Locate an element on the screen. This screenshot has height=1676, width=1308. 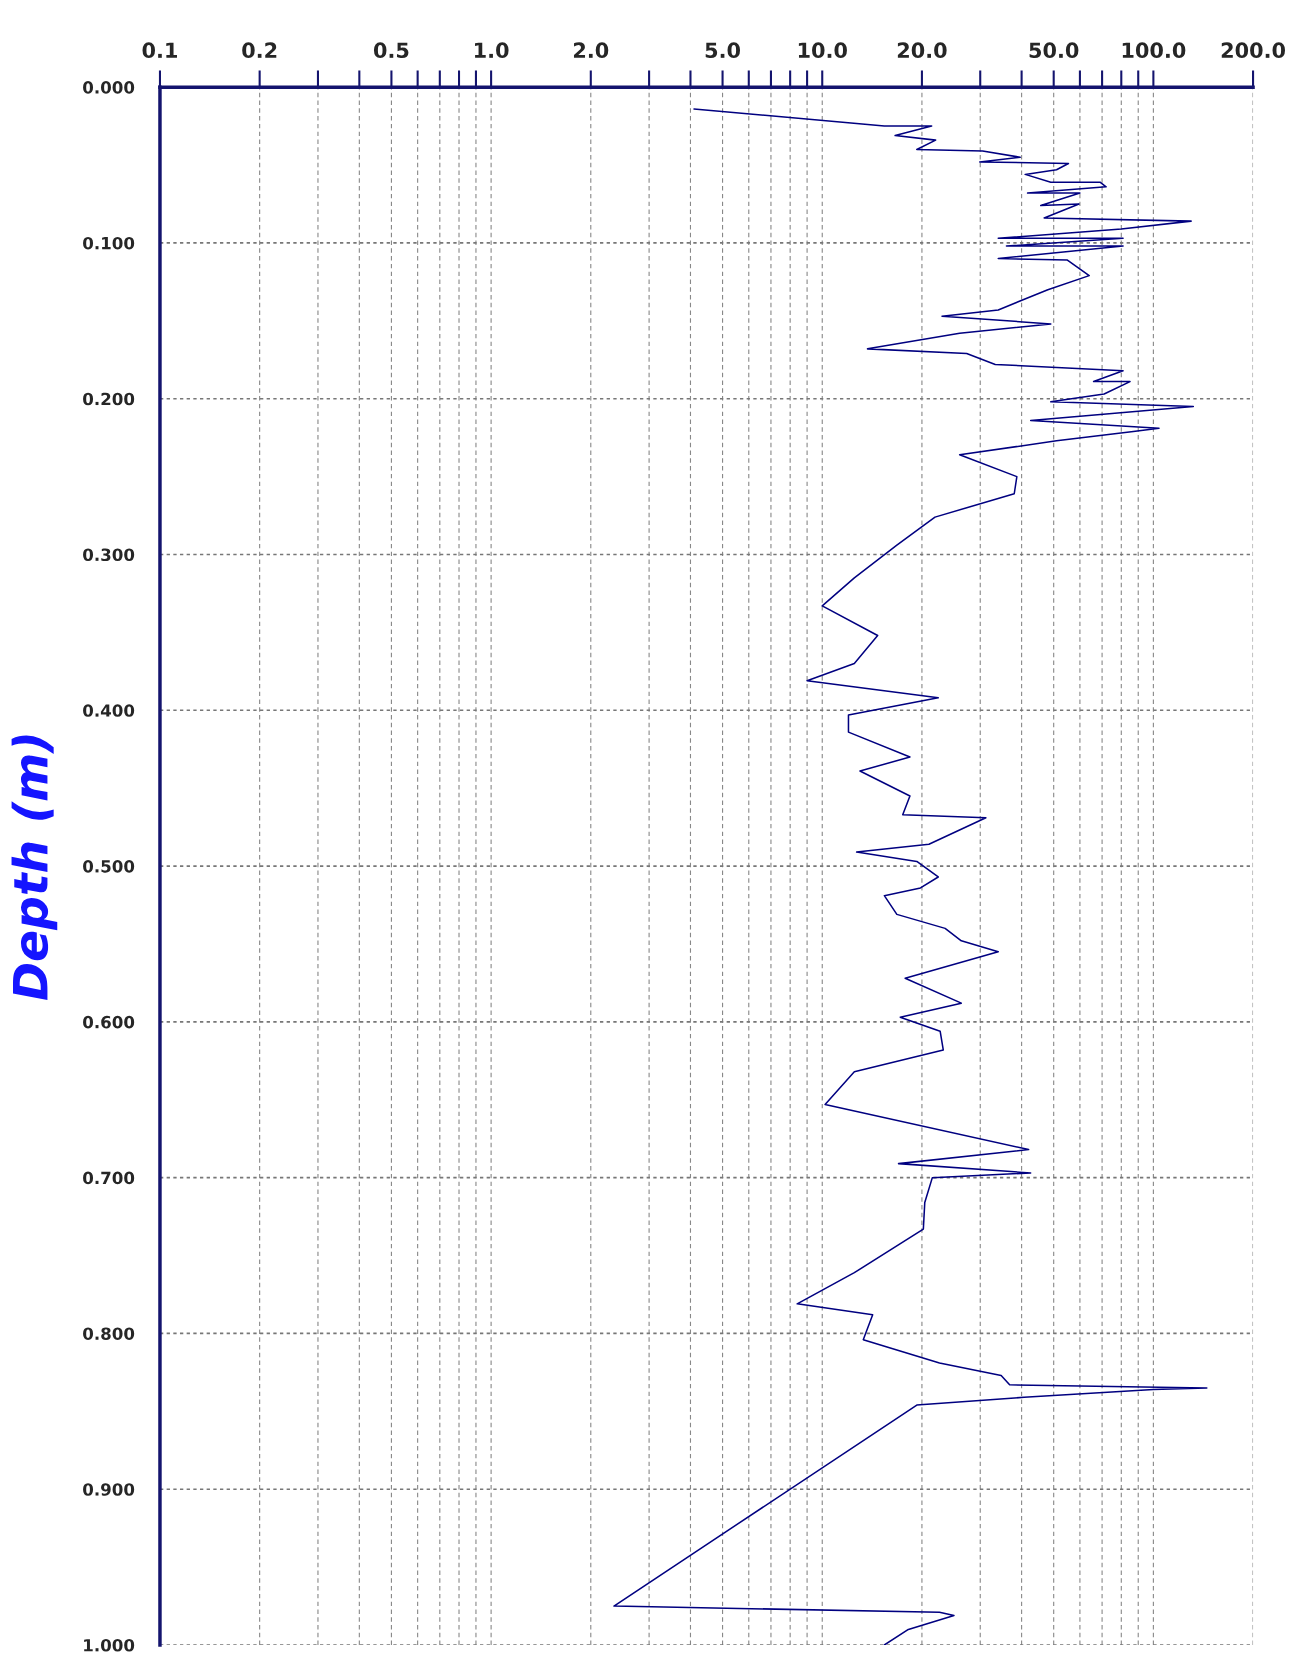
y-tick-label: 1.000 is located at coordinates (109, 1645).